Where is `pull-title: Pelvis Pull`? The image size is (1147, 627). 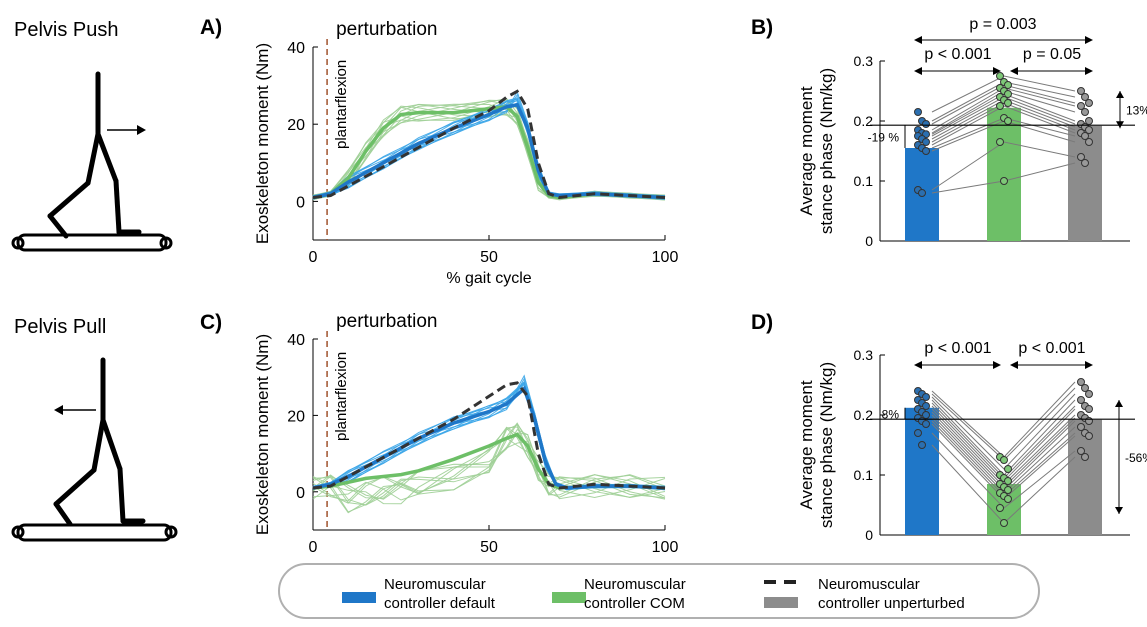
pull-title: Pelvis Pull is located at coordinates (60, 327).